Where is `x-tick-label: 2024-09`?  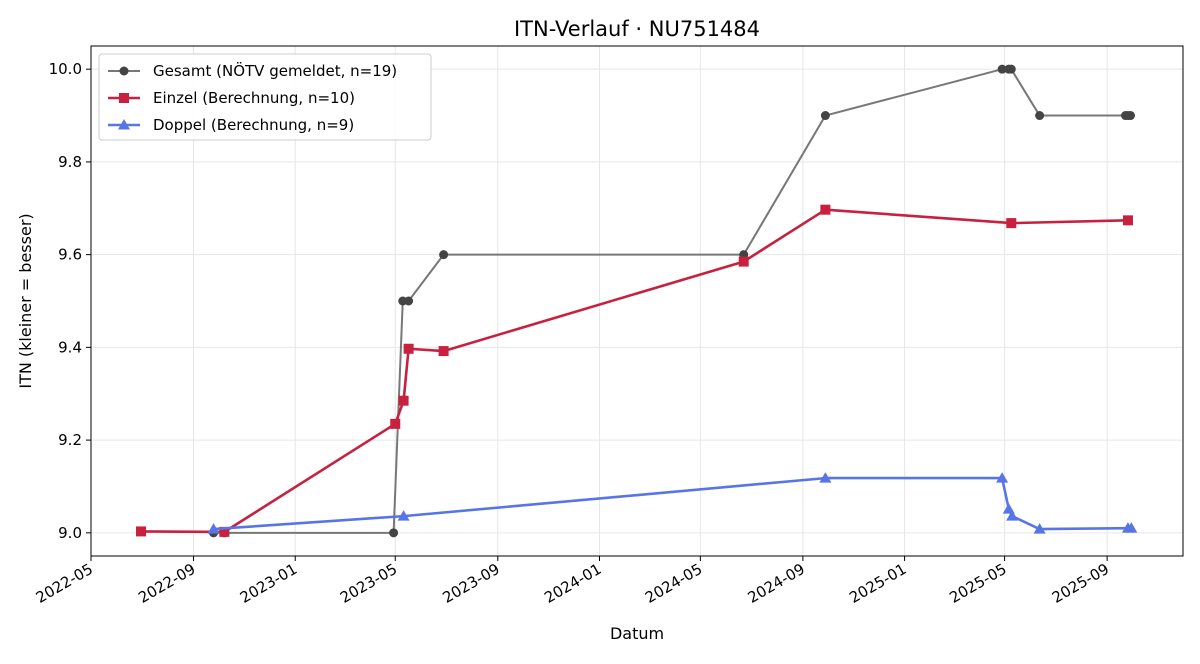
x-tick-label: 2024-09 is located at coordinates (776, 583).